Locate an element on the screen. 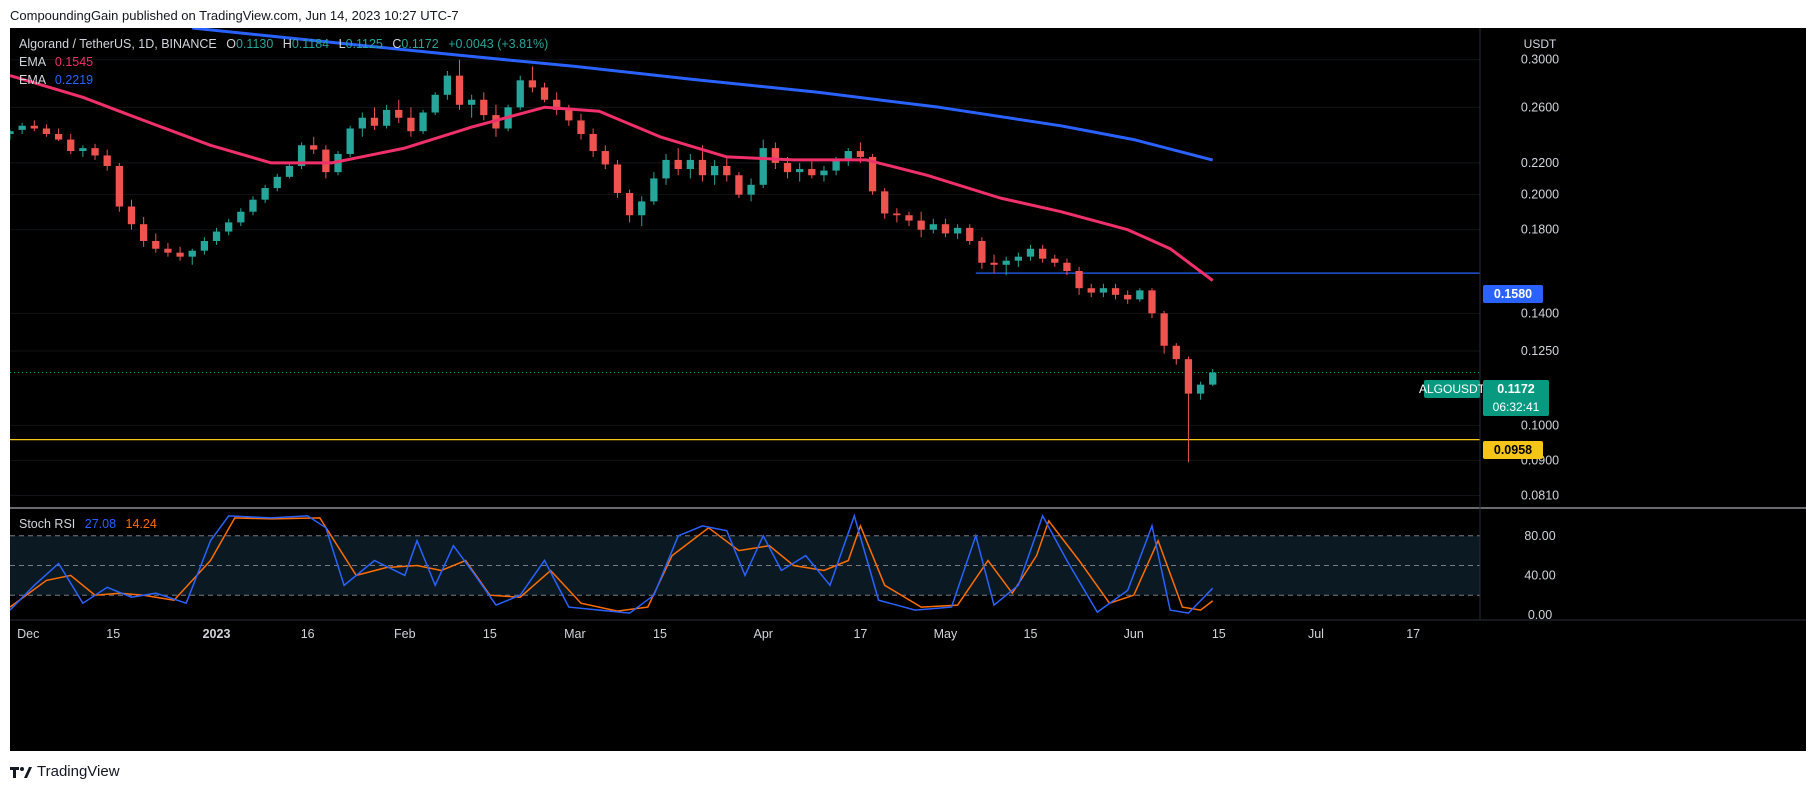 The height and width of the screenshot is (793, 1816). tradingview-logo: TradingView is located at coordinates (65, 771).